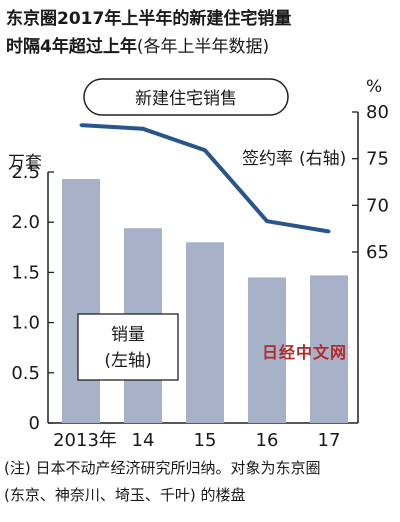 The height and width of the screenshot is (522, 400). I want to click on bar-series-axis-note: (左轴), so click(127, 361).